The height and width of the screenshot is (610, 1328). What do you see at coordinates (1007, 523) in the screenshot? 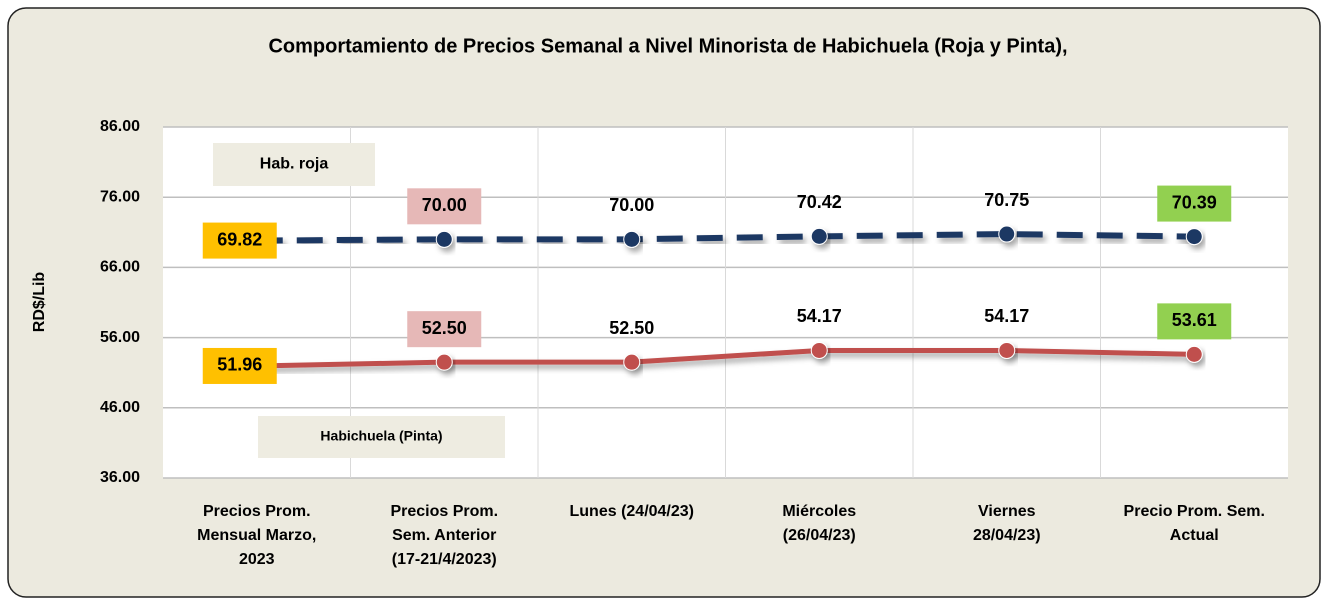
I see `x-tick-label: Viernes 28/04/23)` at bounding box center [1007, 523].